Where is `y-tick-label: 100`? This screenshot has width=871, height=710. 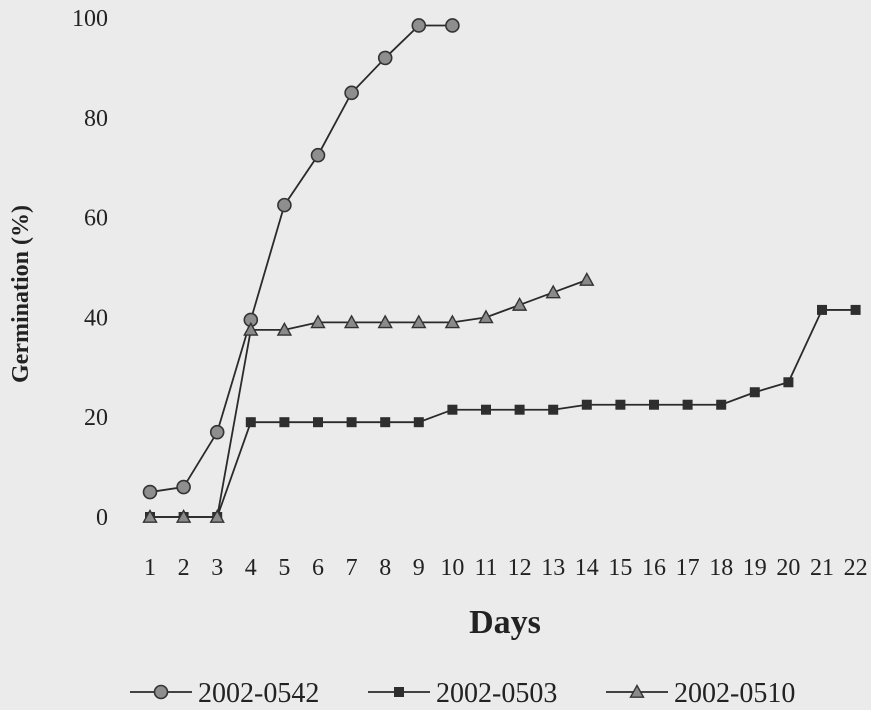 y-tick-label: 100 is located at coordinates (90, 19).